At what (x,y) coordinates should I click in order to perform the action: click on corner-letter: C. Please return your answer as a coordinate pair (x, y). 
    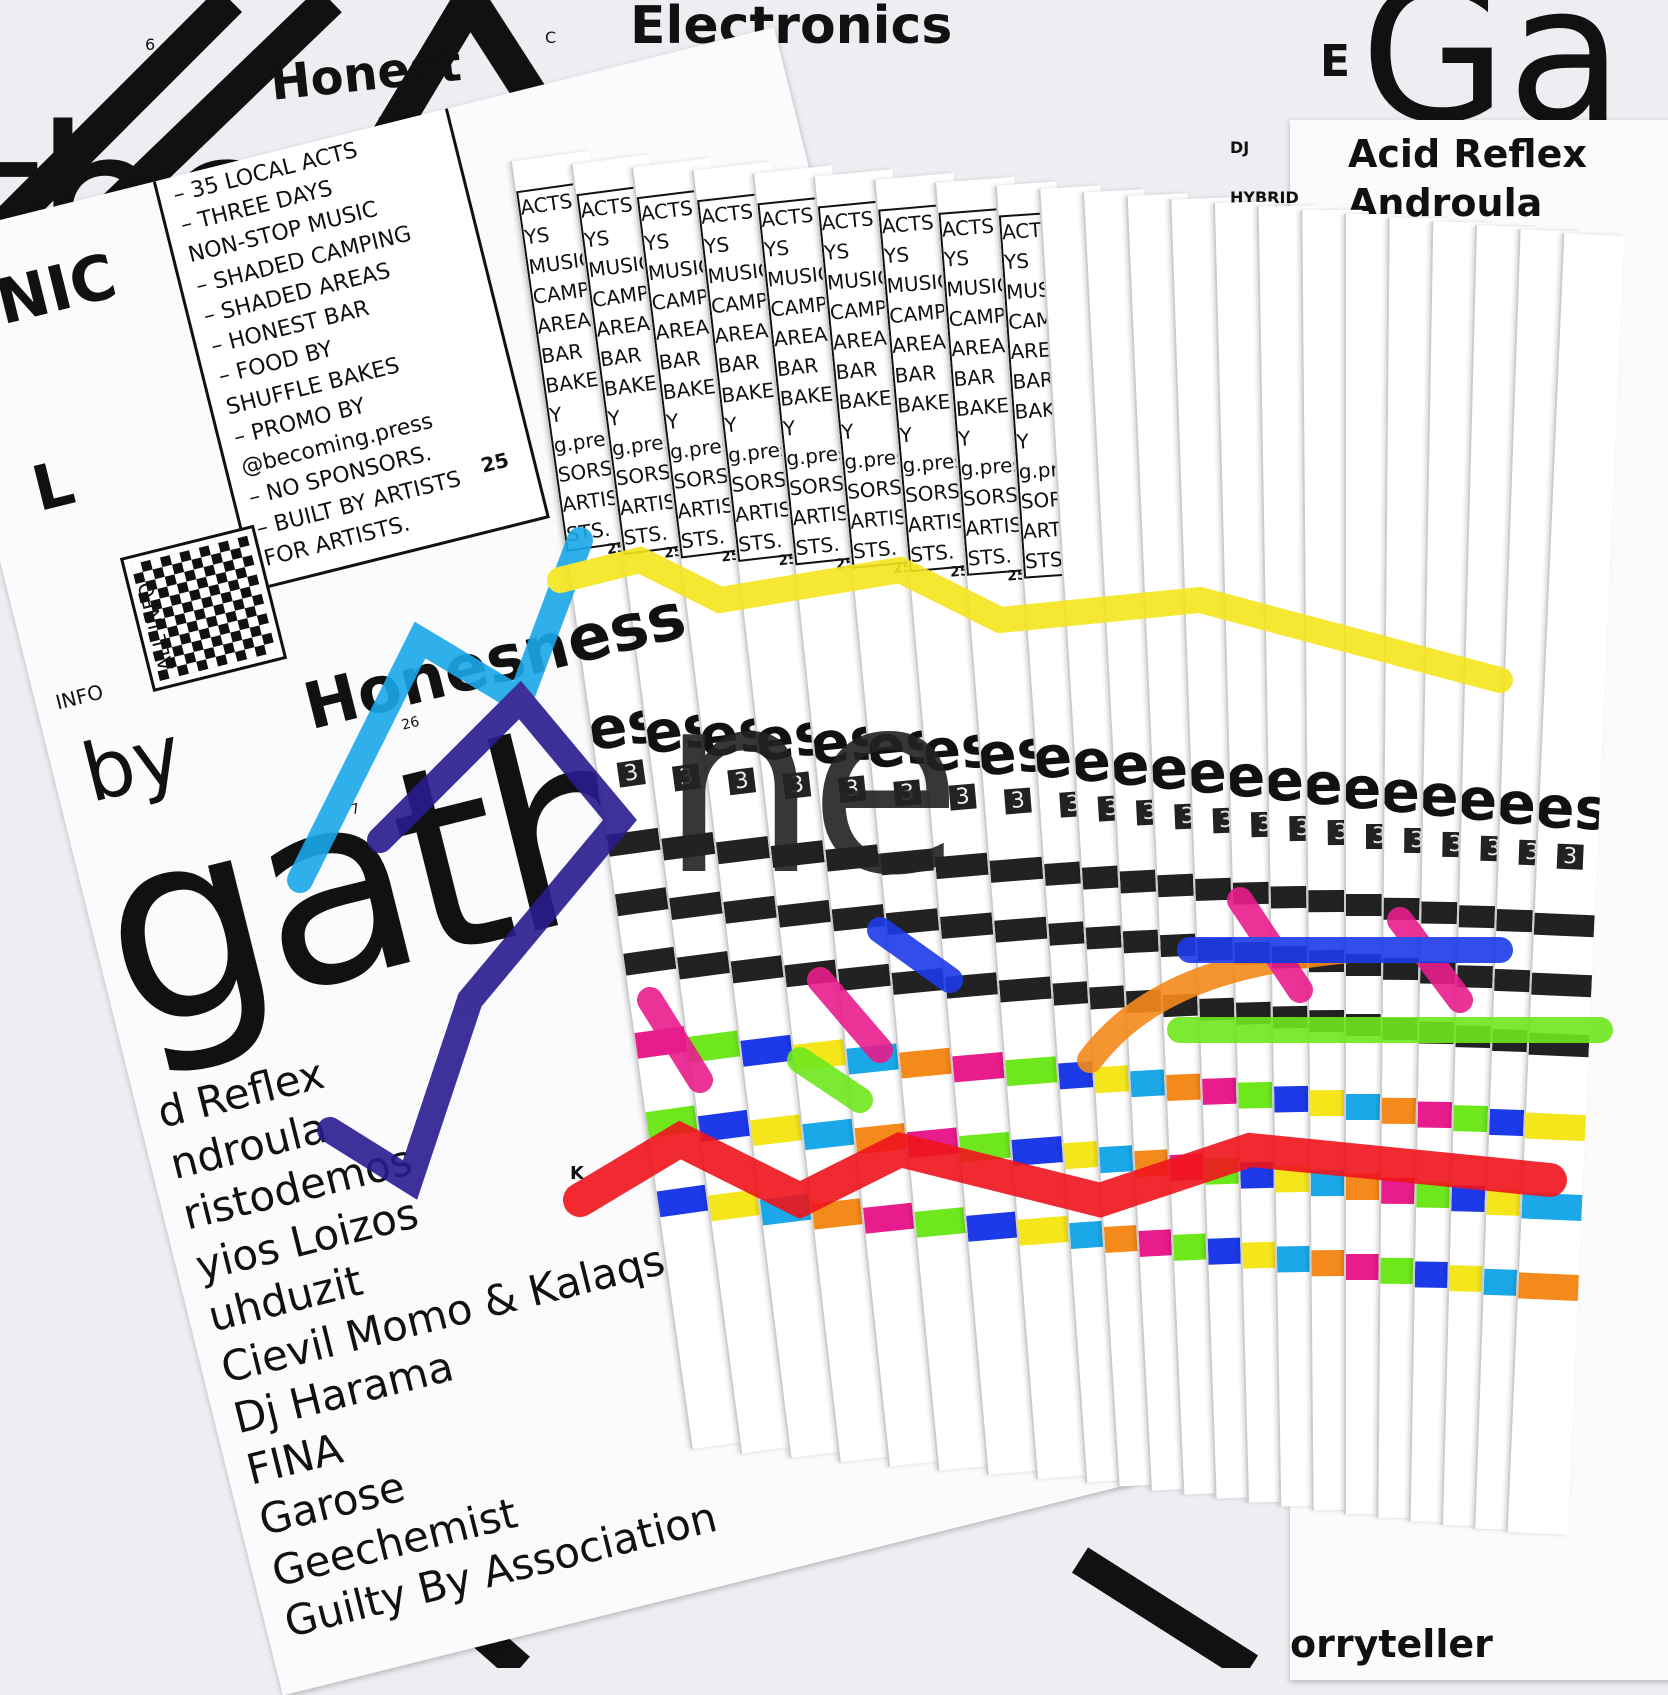
    Looking at the image, I should click on (551, 37).